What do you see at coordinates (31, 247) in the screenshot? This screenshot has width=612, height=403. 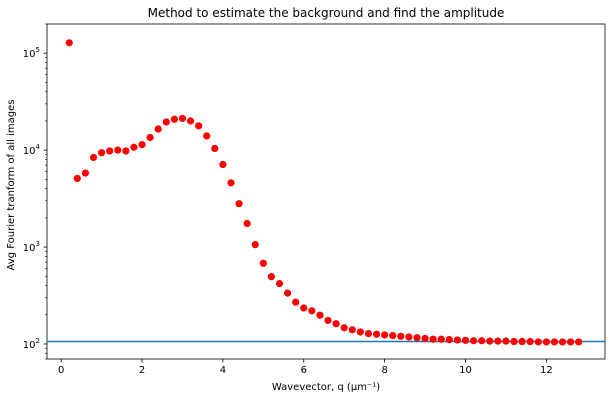 I see `y-tick-label: 10³` at bounding box center [31, 247].